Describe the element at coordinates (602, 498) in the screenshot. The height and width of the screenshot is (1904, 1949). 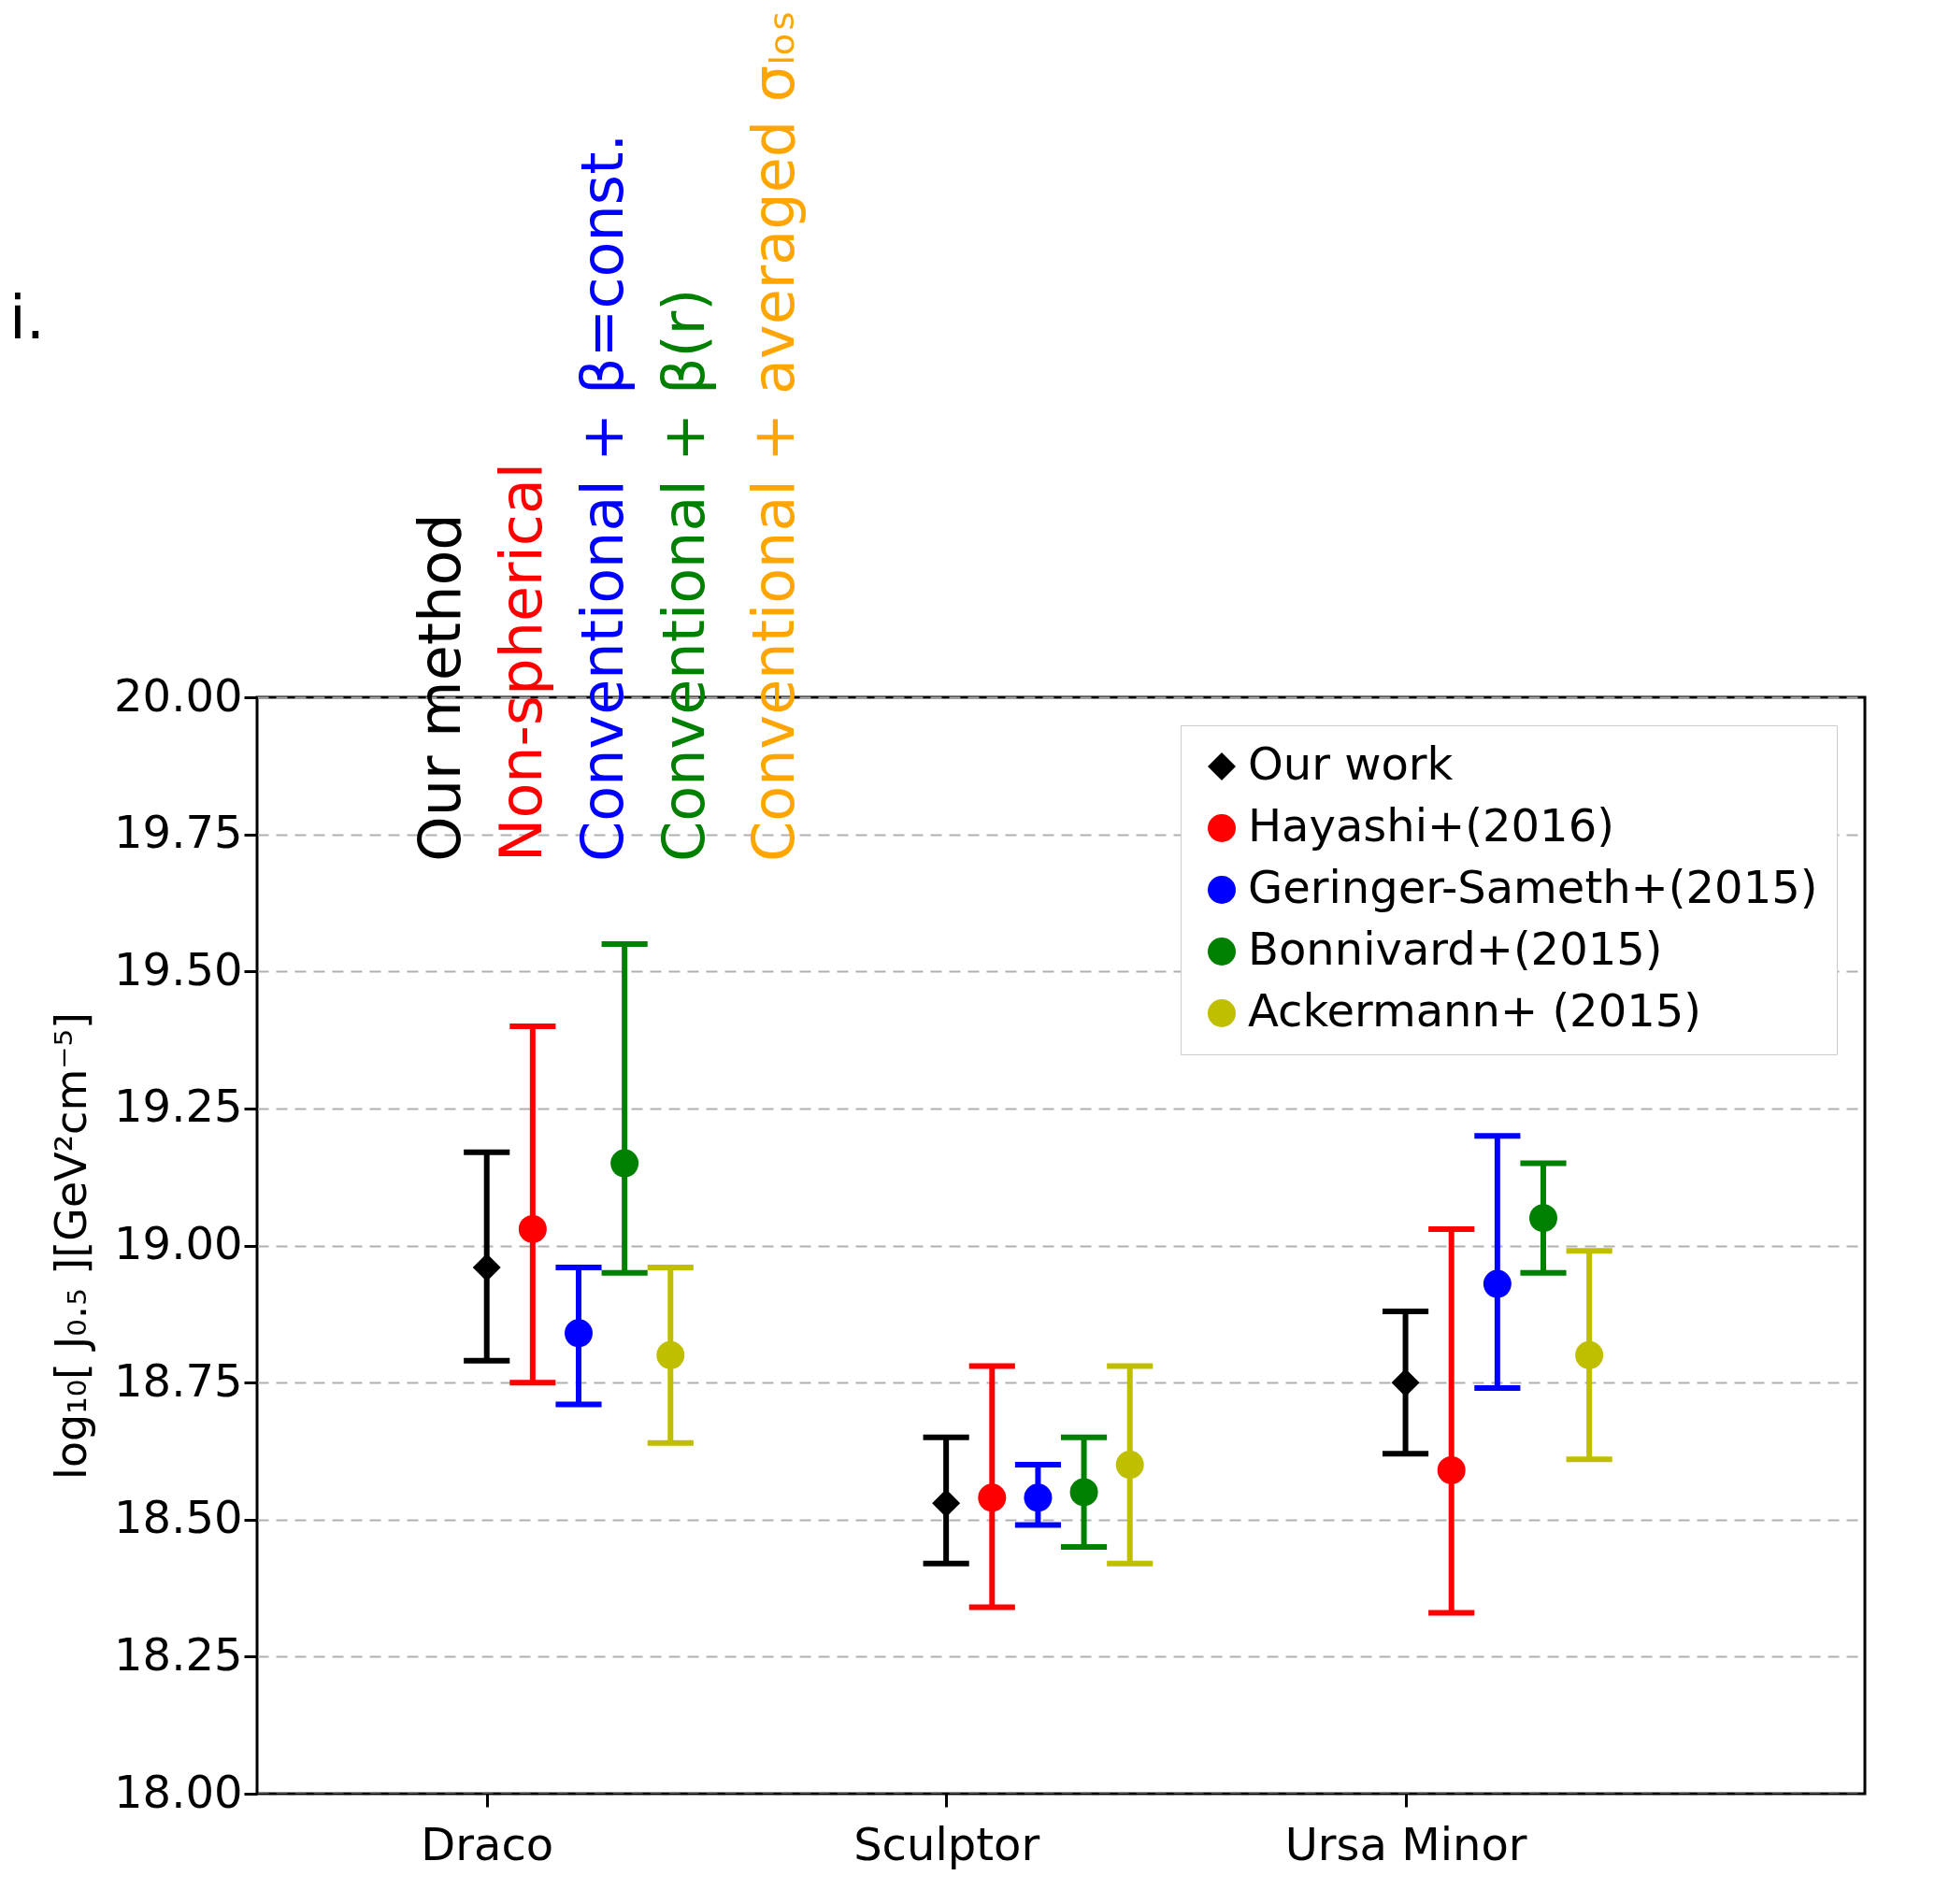
I see `annotation: Conventional + β=const.` at that location.